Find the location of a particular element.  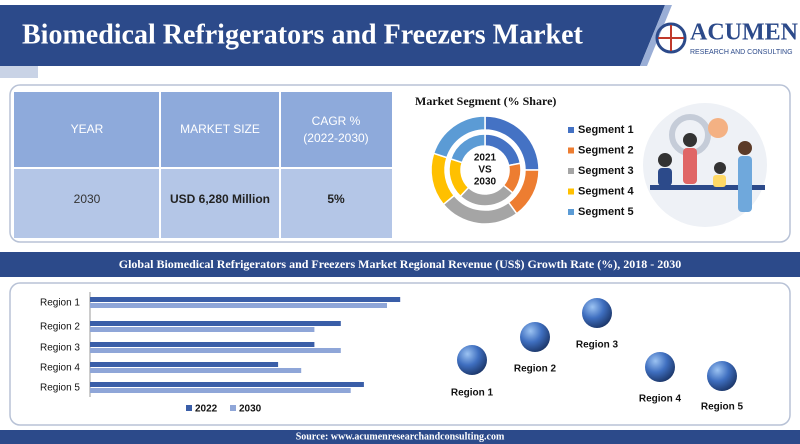

header-bar is located at coordinates (332, 35).